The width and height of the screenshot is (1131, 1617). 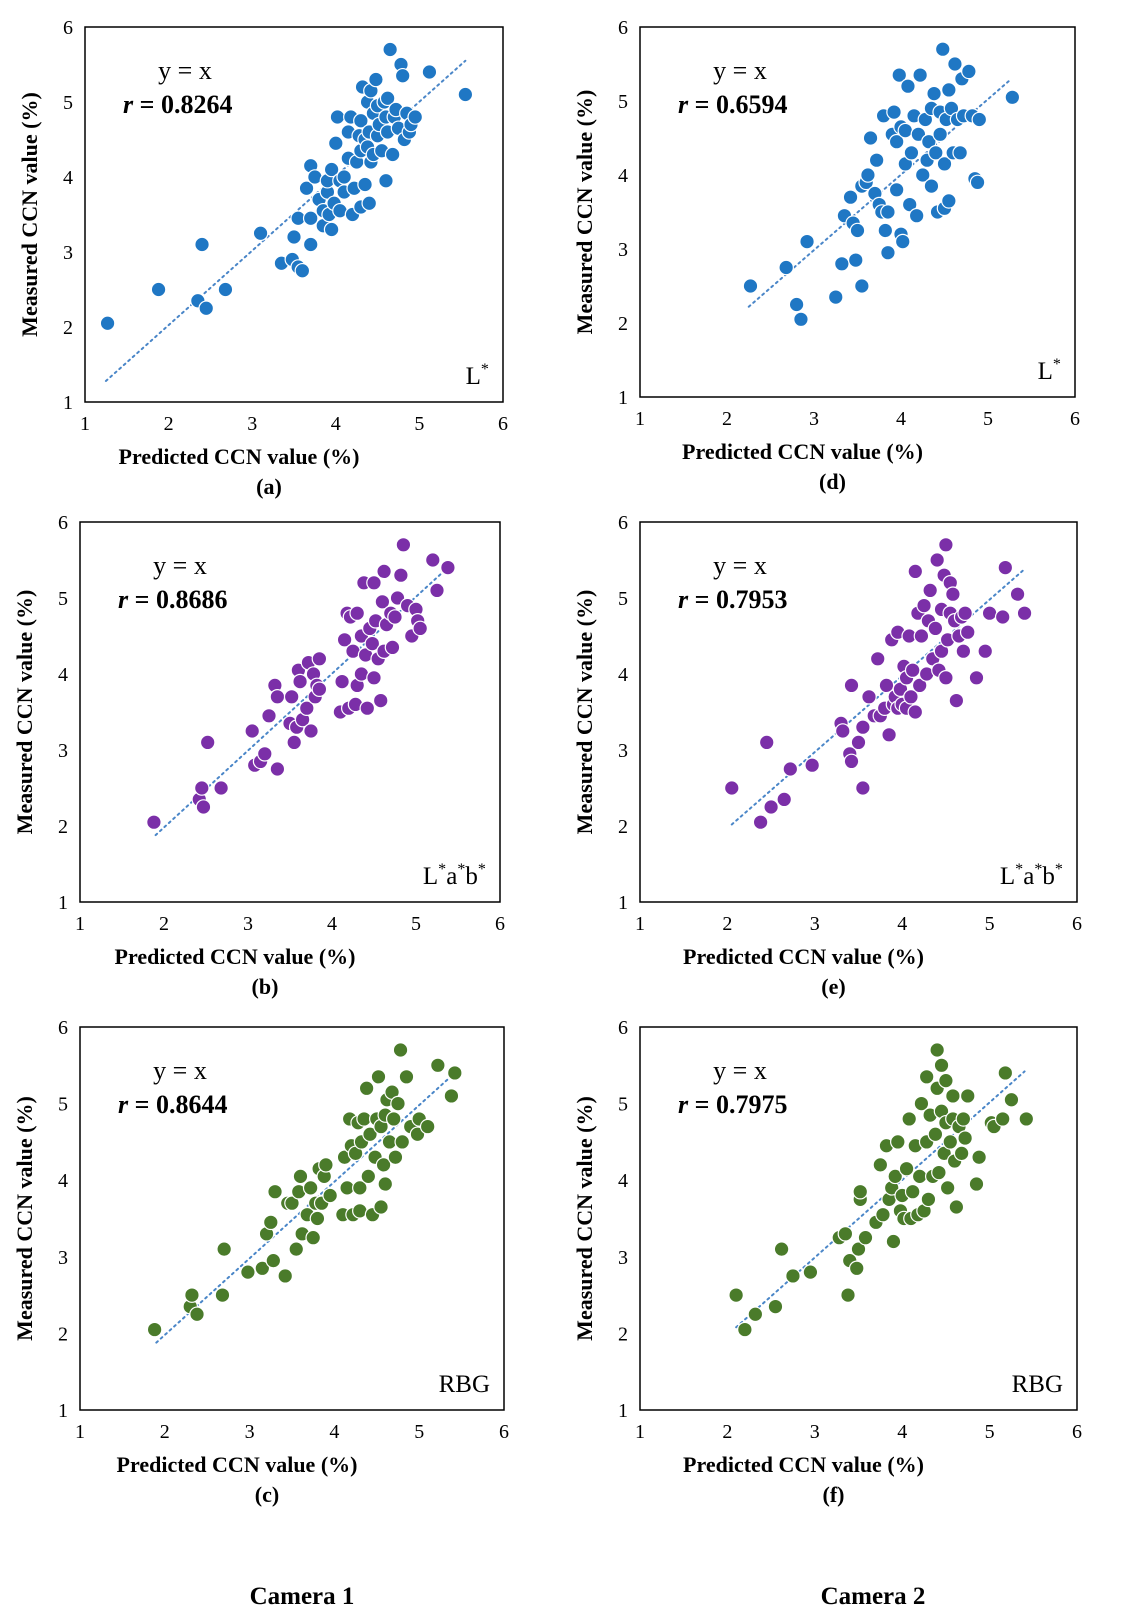 What do you see at coordinates (192, 599) in the screenshot?
I see `r-value: 0.8686` at bounding box center [192, 599].